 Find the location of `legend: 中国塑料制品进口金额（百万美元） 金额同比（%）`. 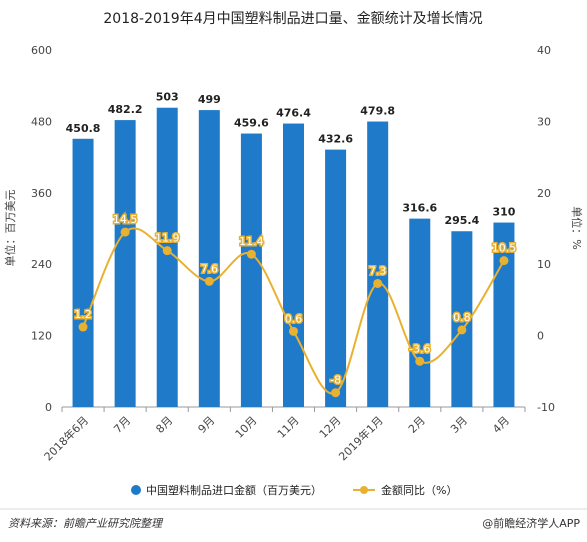

legend: 中国塑料制品进口金额（百万美元） 金额同比（%） is located at coordinates (294, 490).